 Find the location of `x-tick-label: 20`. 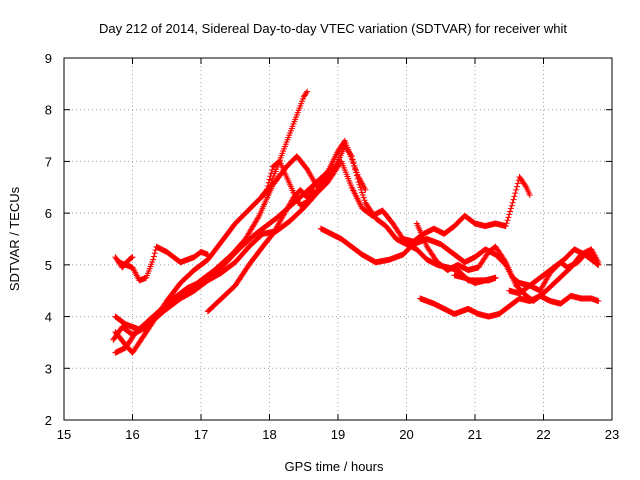

x-tick-label: 20 is located at coordinates (406, 434).